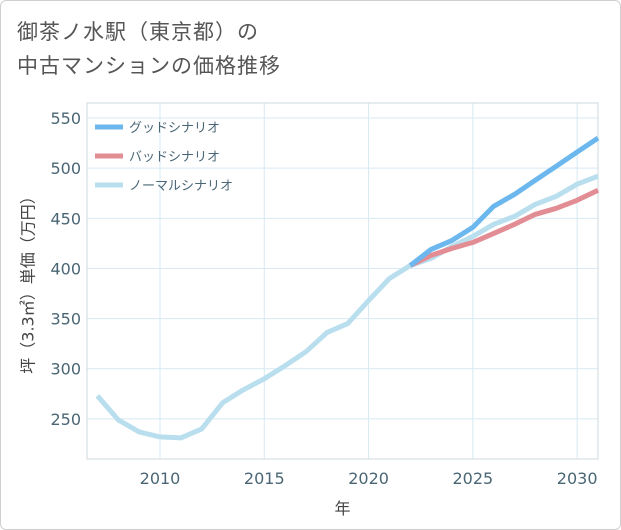 The width and height of the screenshot is (621, 530). What do you see at coordinates (264, 478) in the screenshot?
I see `x-tick-label: 2015` at bounding box center [264, 478].